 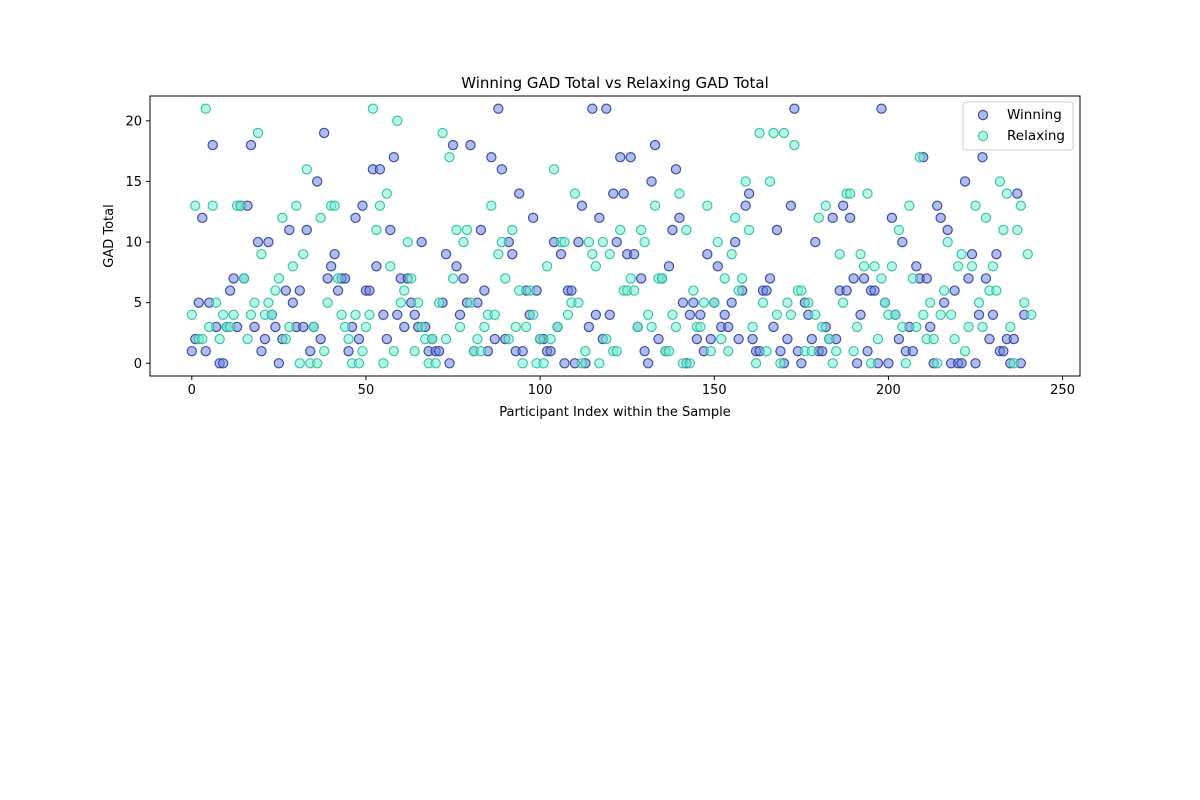 I want to click on y-tick-label: 10, so click(x=133, y=243).